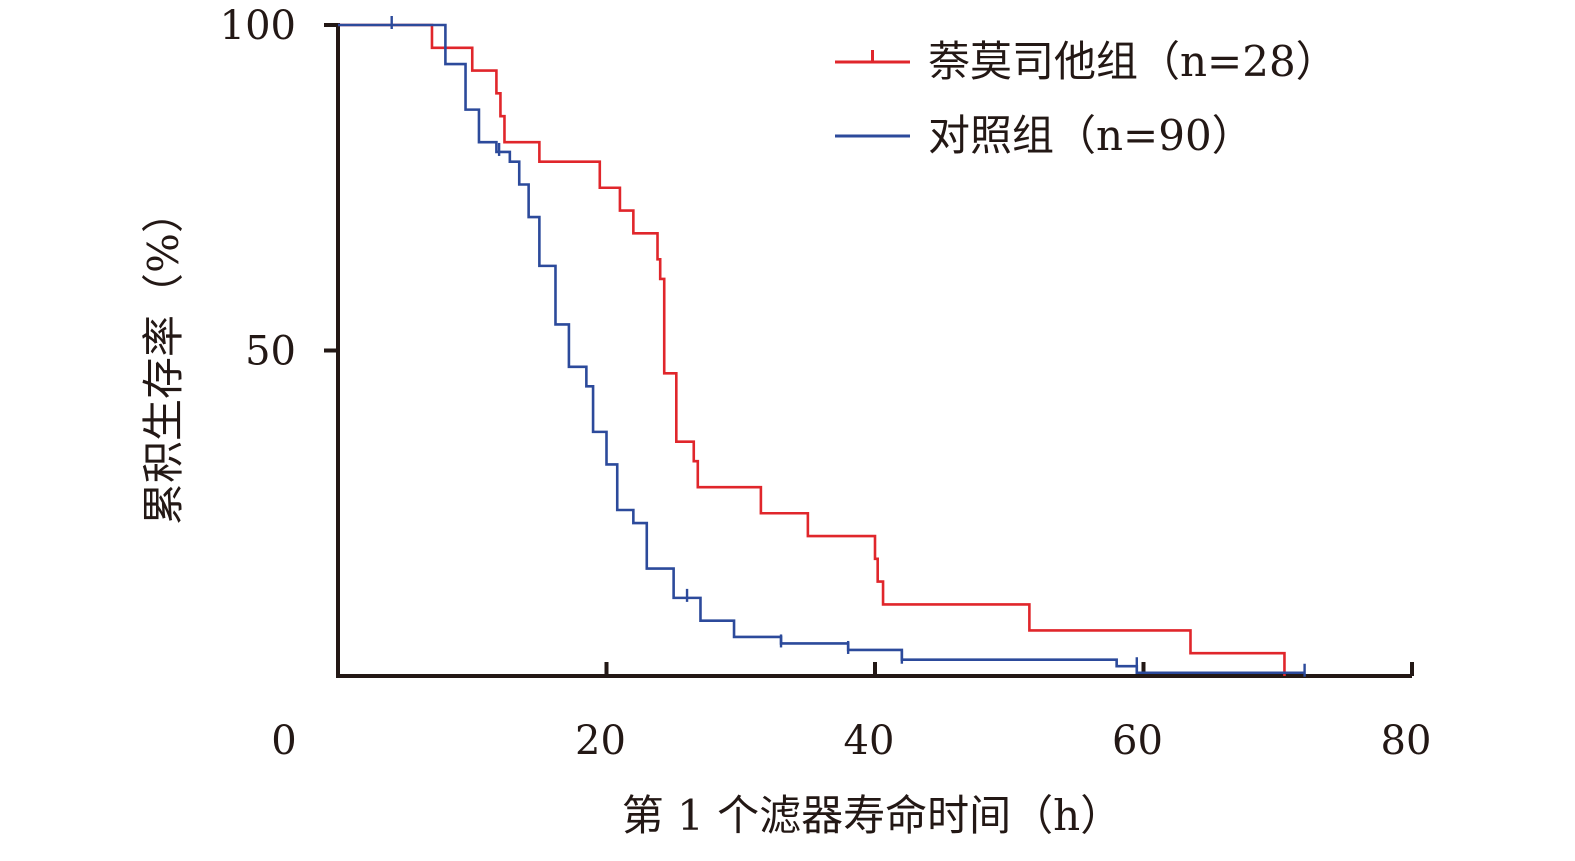 Image resolution: width=1575 pixels, height=861 pixels. Describe the element at coordinates (258, 26) in the screenshot. I see `y-tick-label-100: 100` at that location.